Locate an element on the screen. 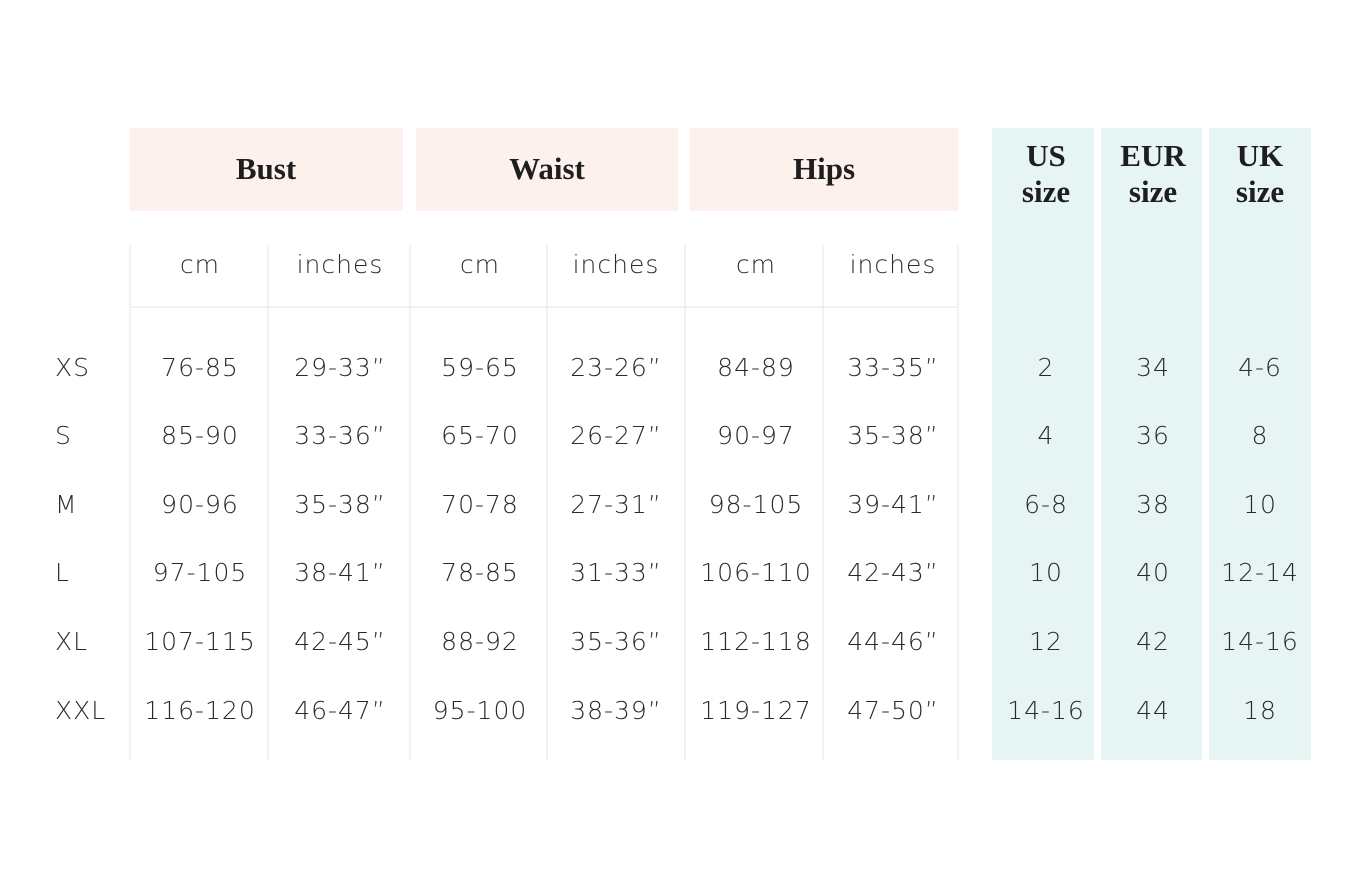 Image resolution: width=1366 pixels, height=876 pixels. measurement: 26-27” is located at coordinates (616, 435).